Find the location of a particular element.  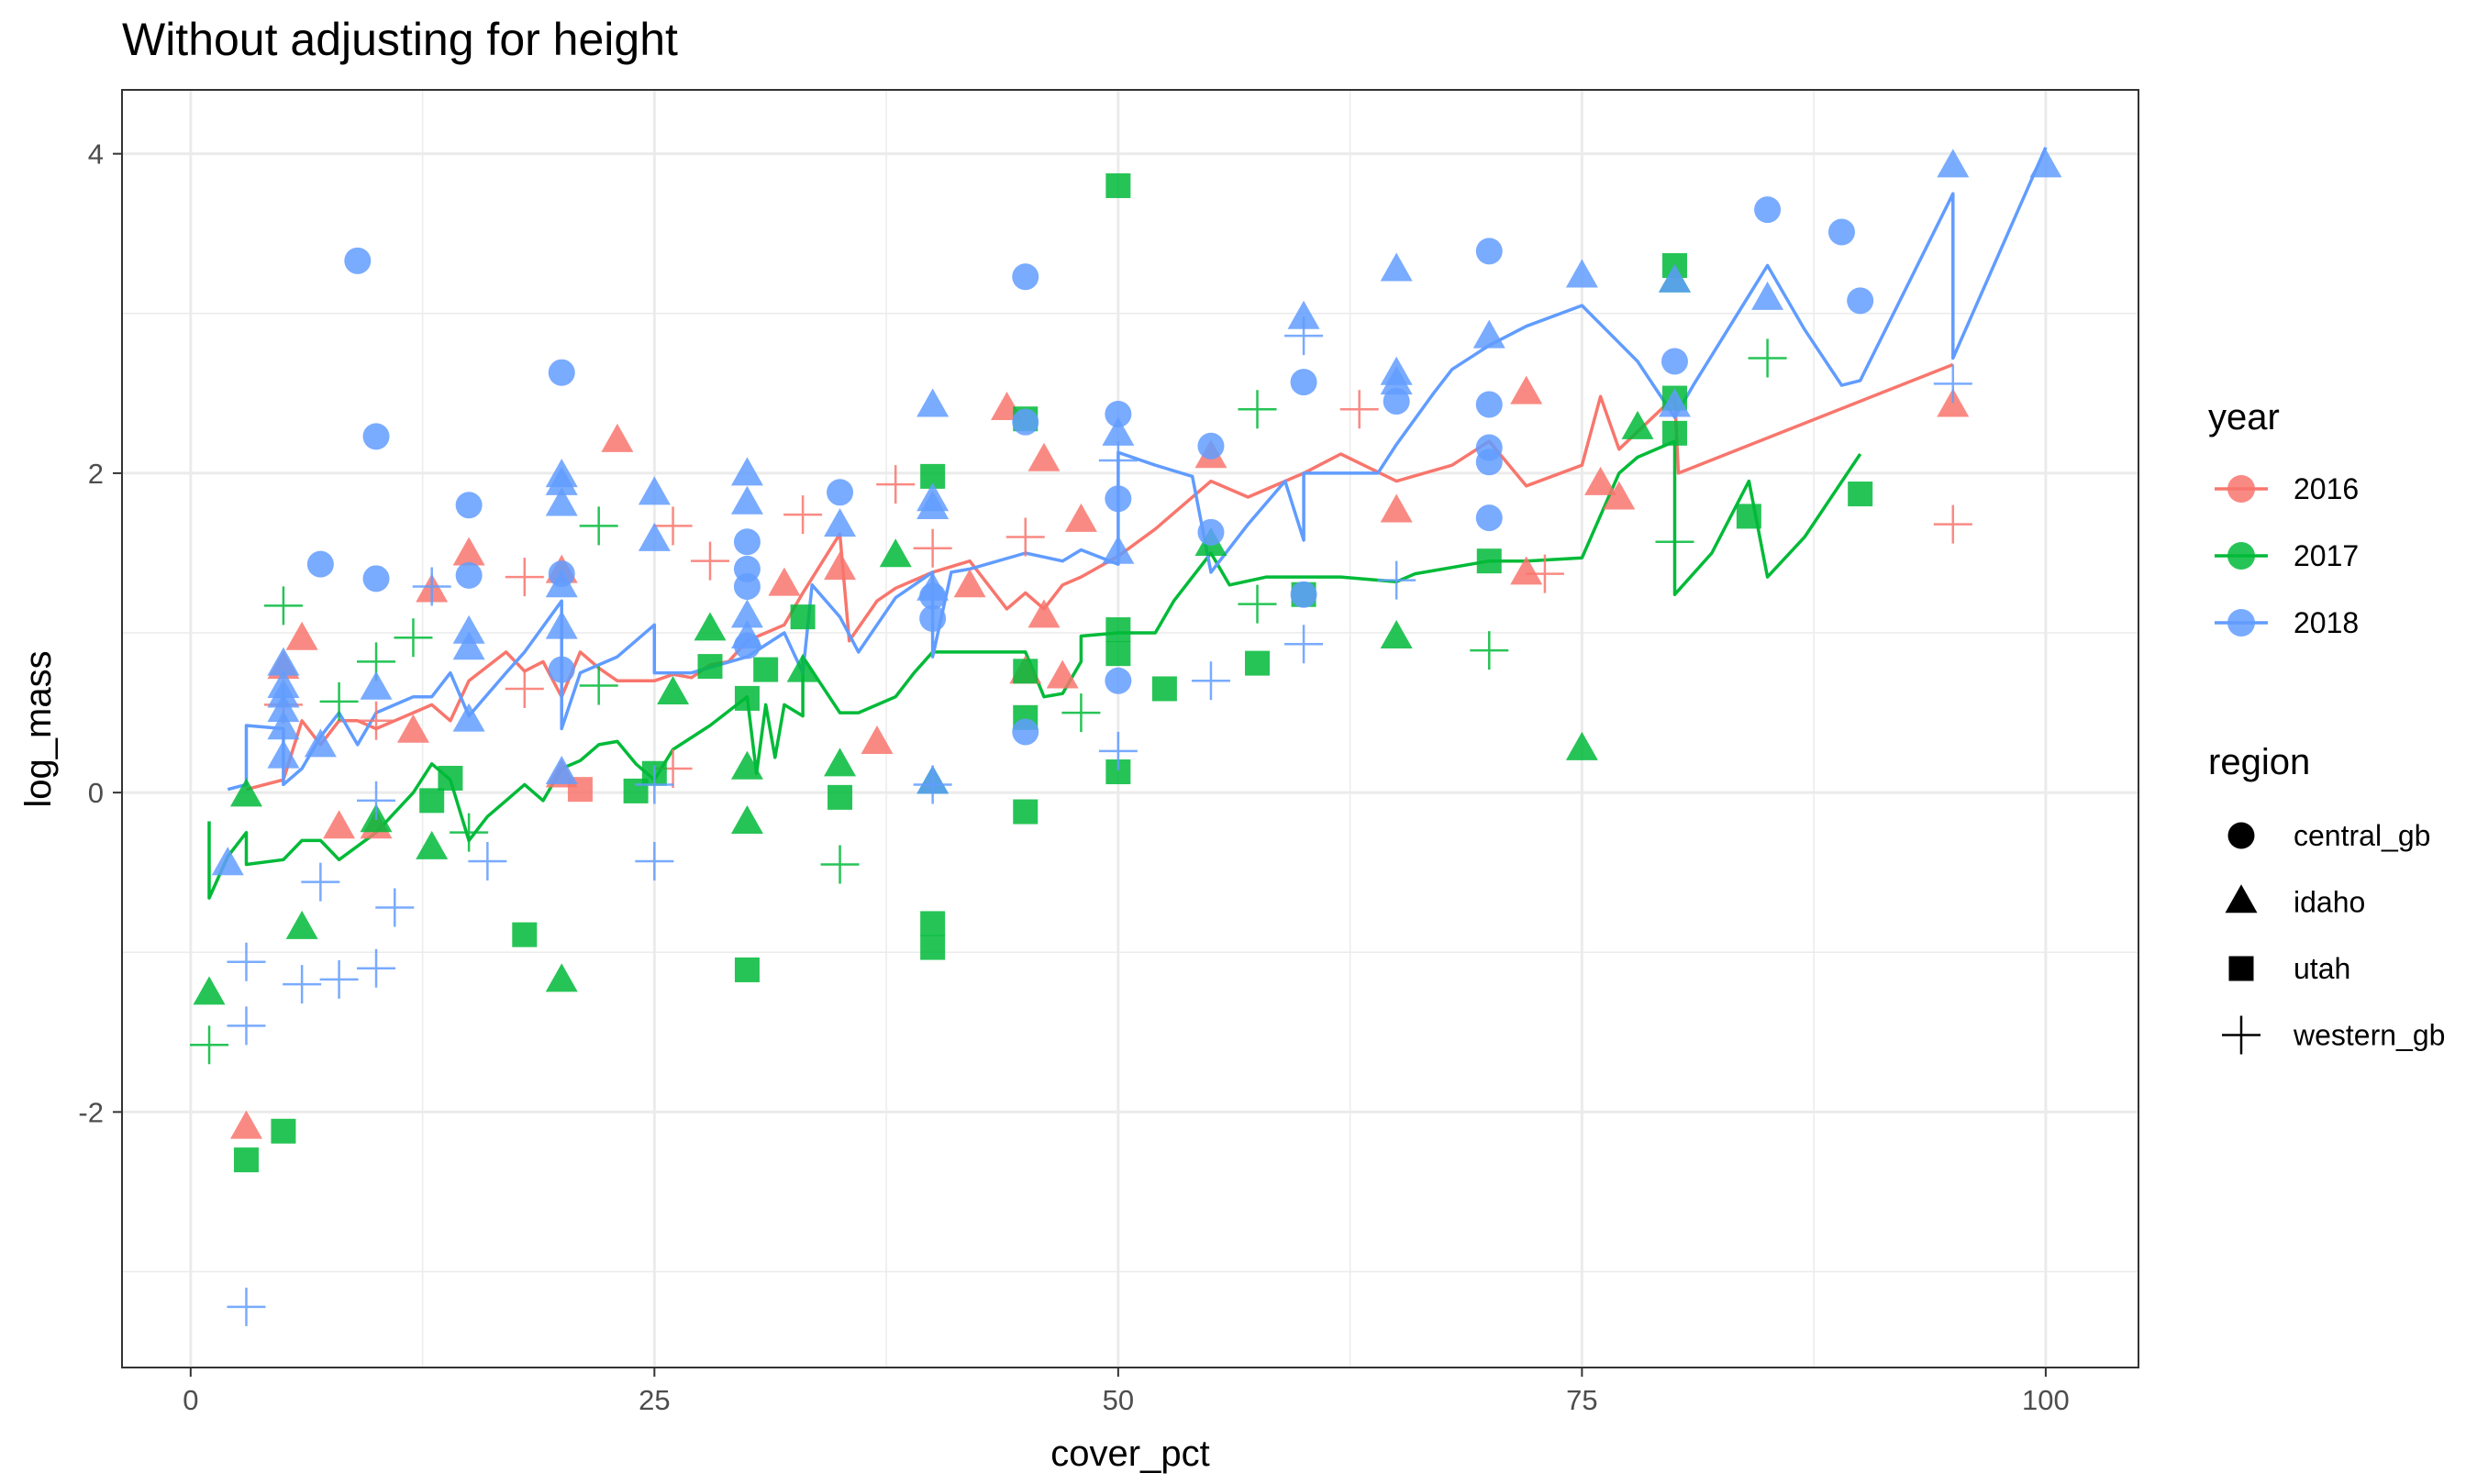

y-axis-title: log_mass is located at coordinates (39, 728).